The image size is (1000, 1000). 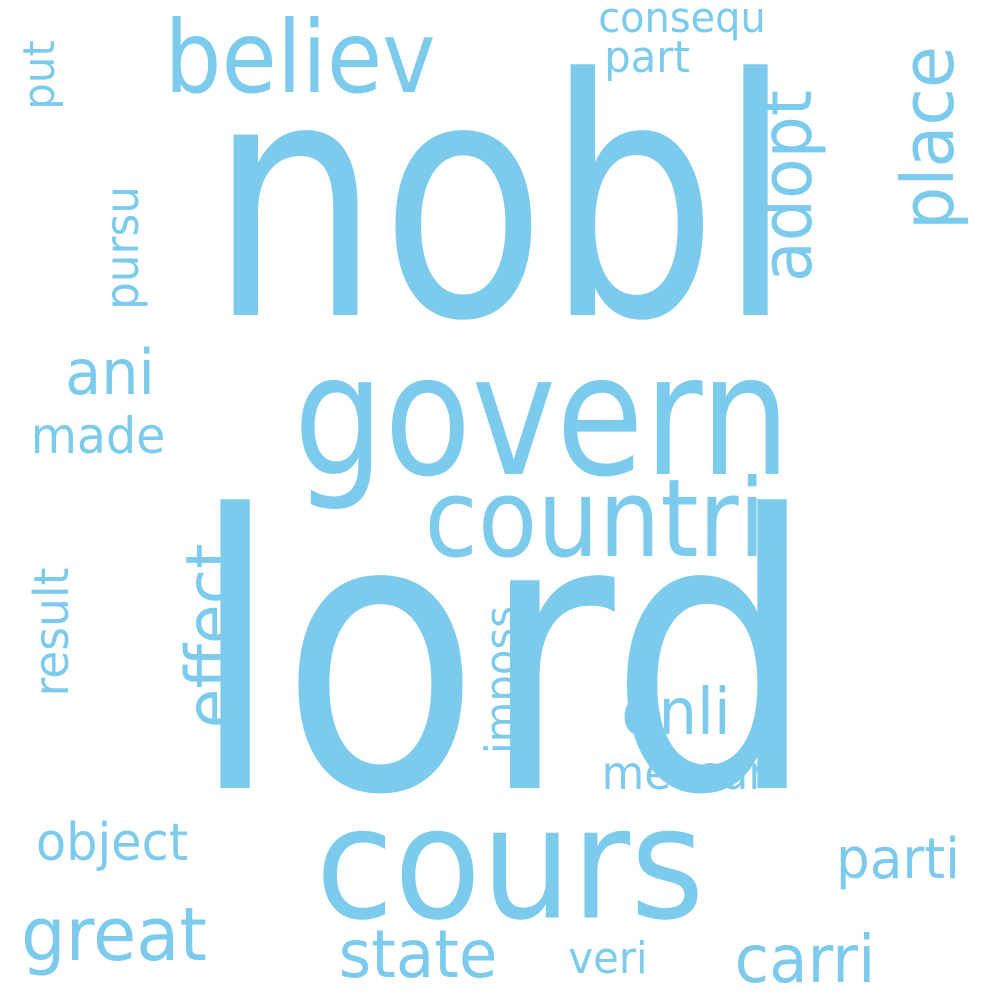 What do you see at coordinates (52, 632) in the screenshot?
I see `word-result: result` at bounding box center [52, 632].